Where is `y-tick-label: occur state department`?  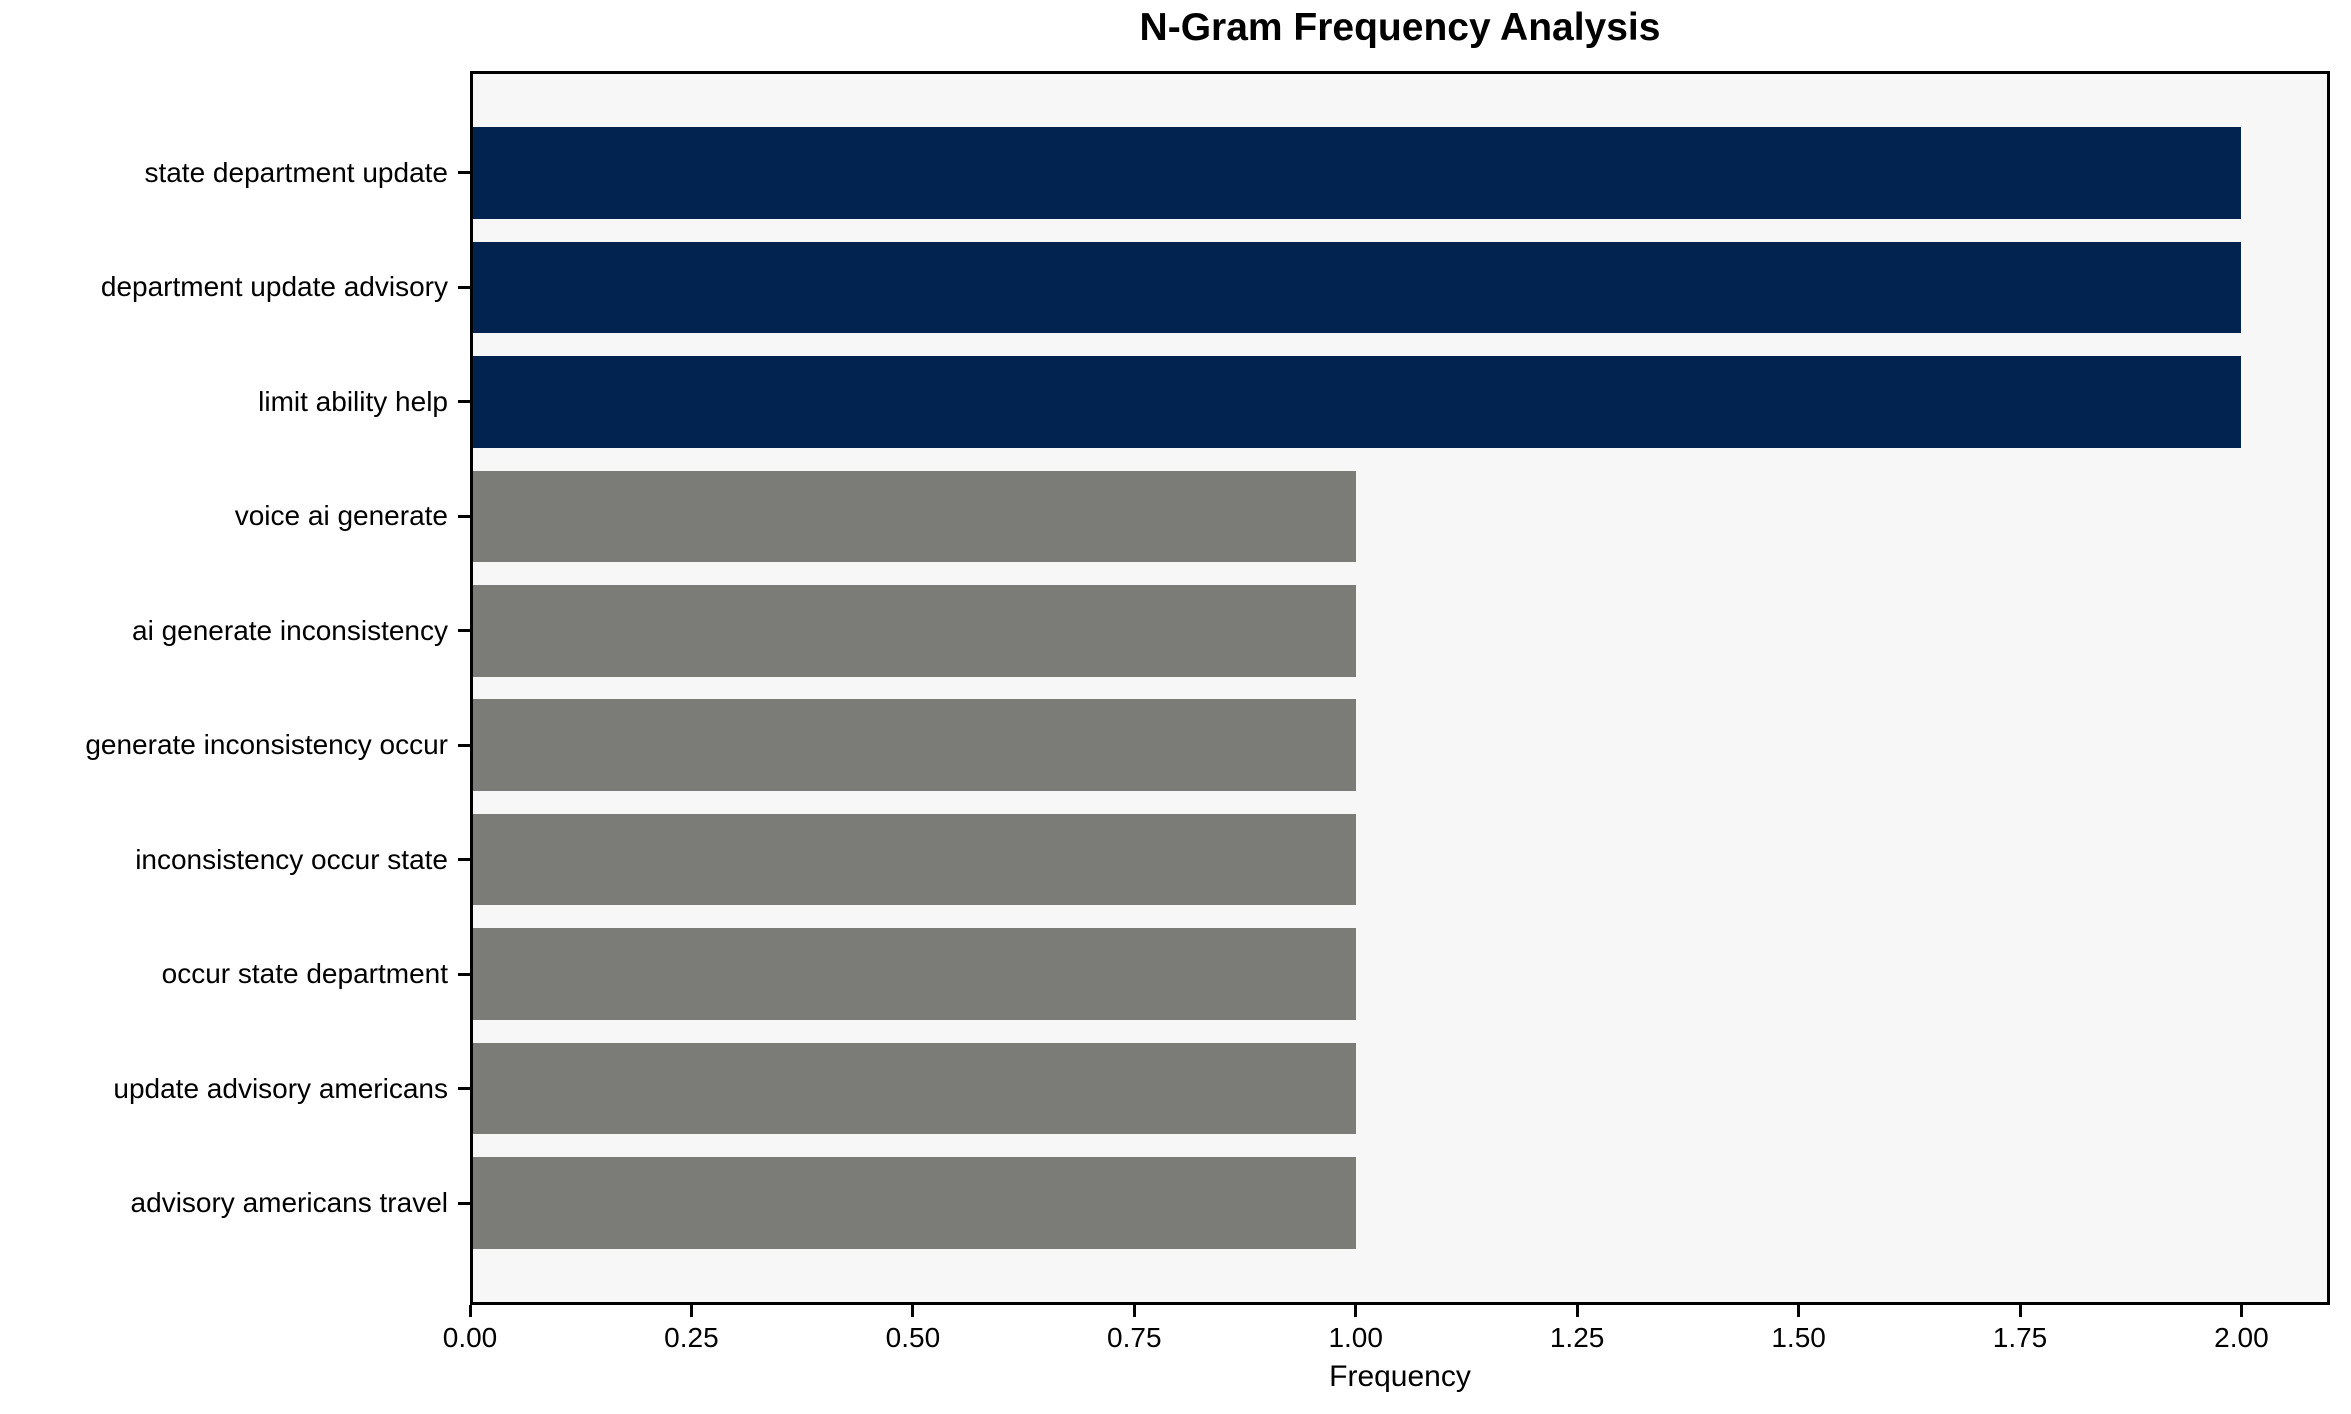 y-tick-label: occur state department is located at coordinates (304, 974).